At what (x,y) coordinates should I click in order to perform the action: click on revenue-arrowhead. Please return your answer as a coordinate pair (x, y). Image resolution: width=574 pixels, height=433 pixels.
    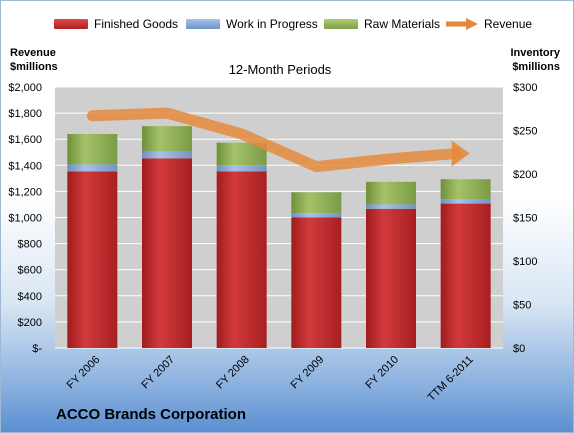
    Looking at the image, I should click on (460, 153).